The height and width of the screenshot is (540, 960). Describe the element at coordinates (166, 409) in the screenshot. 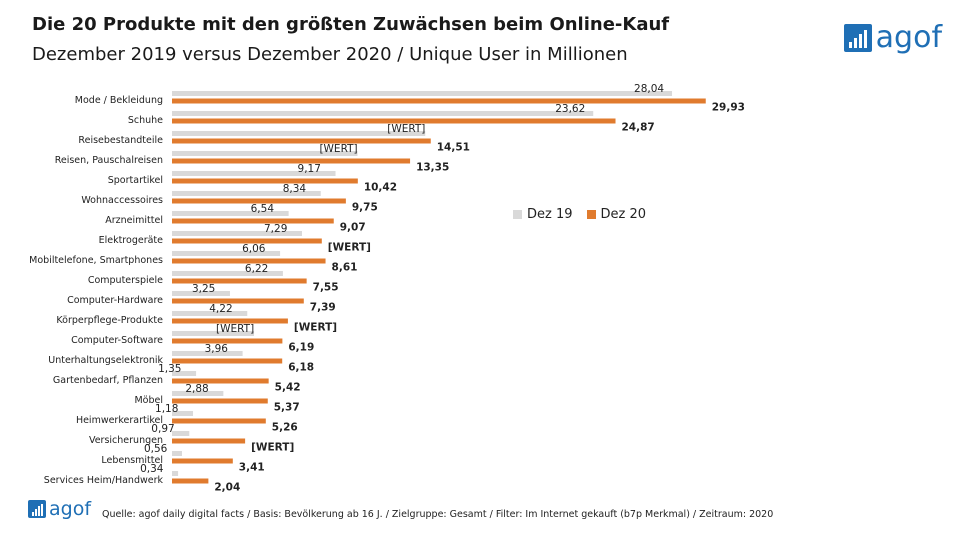

I see `data-label-dez19: 1,18` at that location.